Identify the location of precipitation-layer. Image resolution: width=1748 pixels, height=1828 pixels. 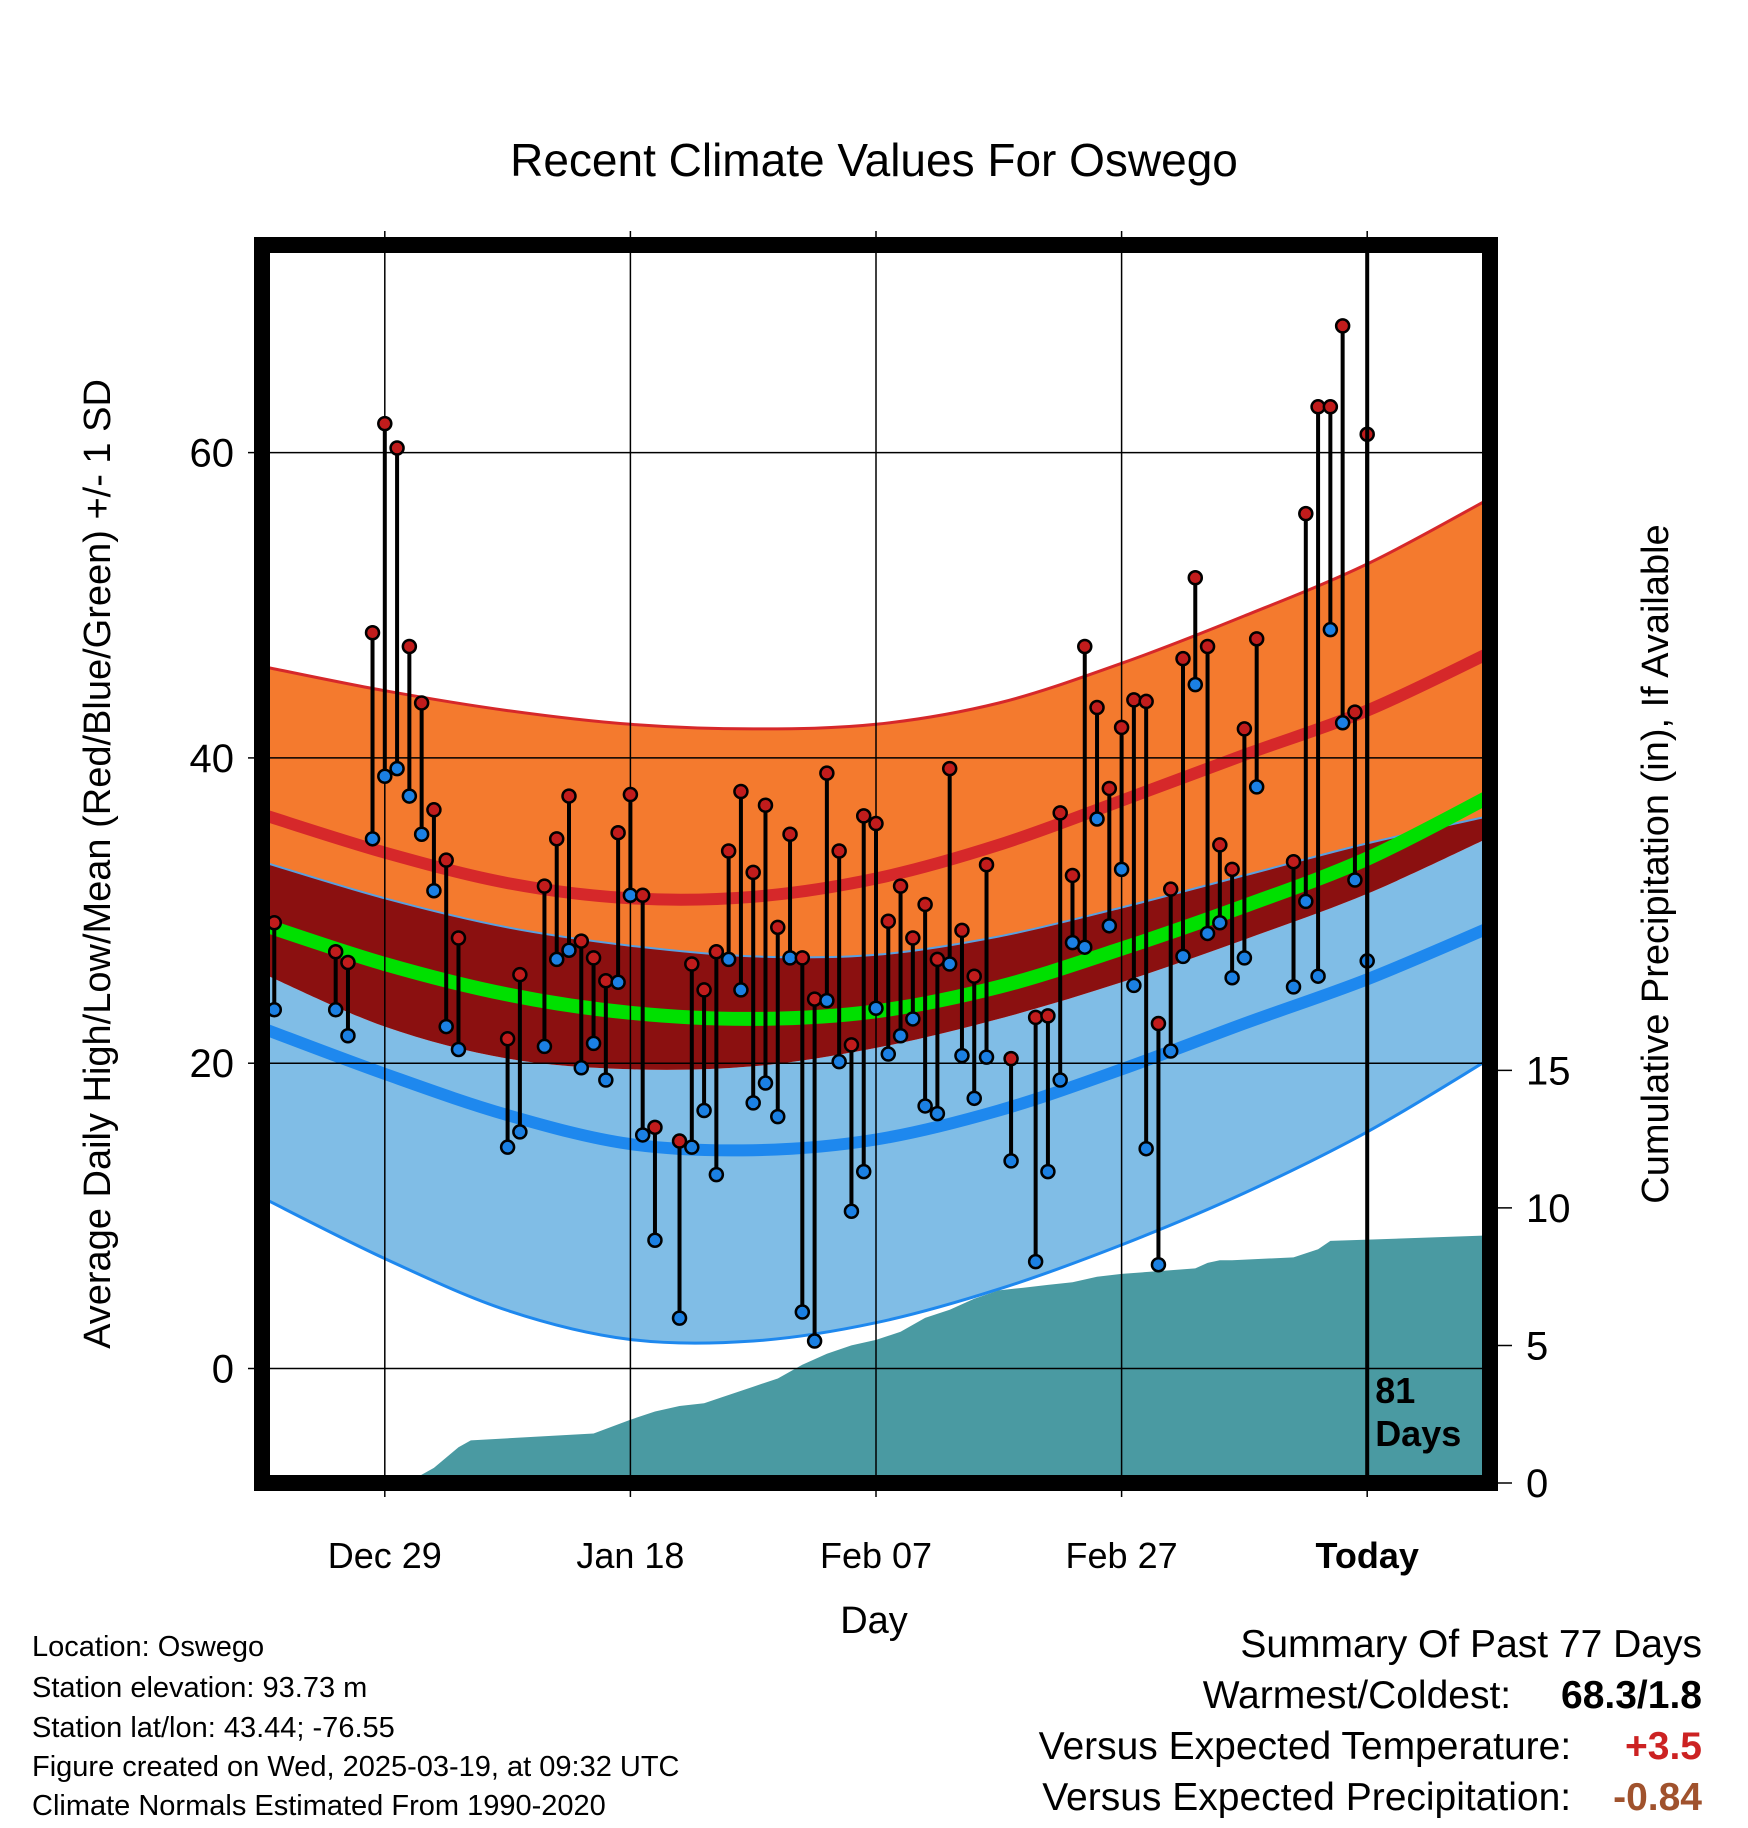
(949, 1359).